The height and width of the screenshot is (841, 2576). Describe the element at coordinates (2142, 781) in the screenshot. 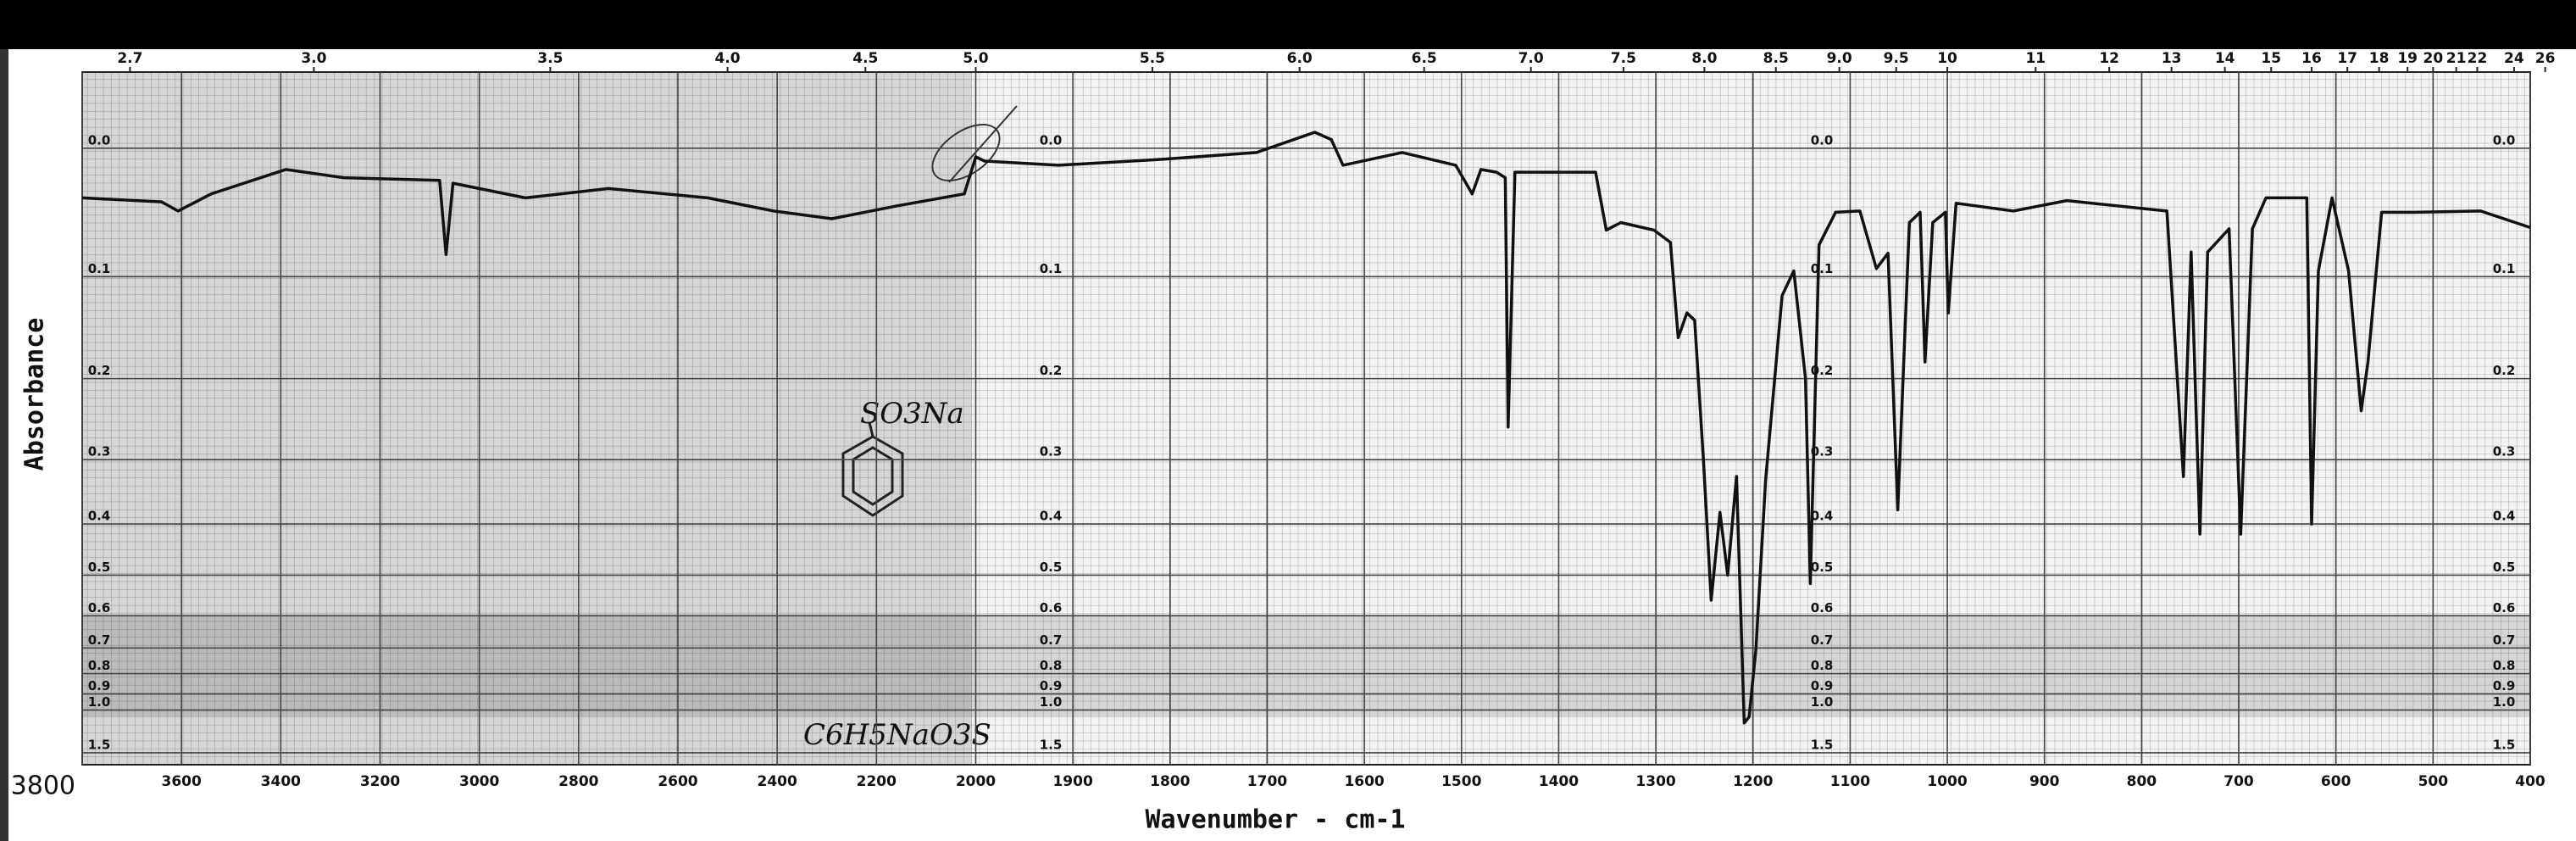

I see `x-tick-label: 800` at that location.